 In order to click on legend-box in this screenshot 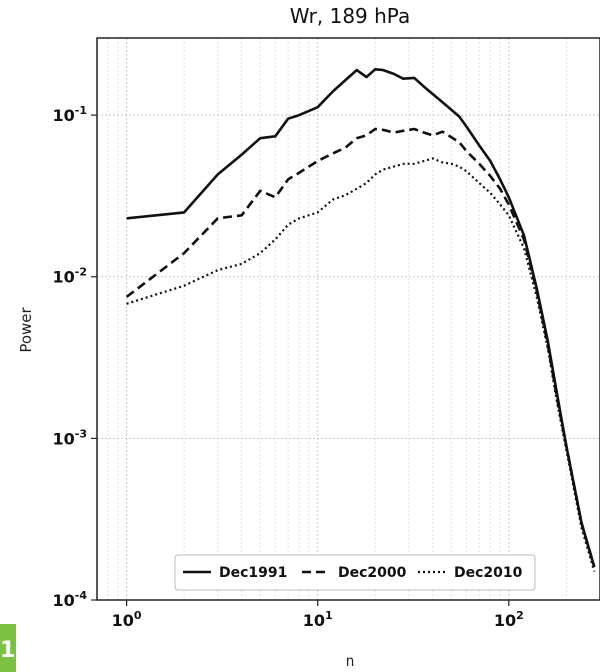, I will do `click(355, 572)`.